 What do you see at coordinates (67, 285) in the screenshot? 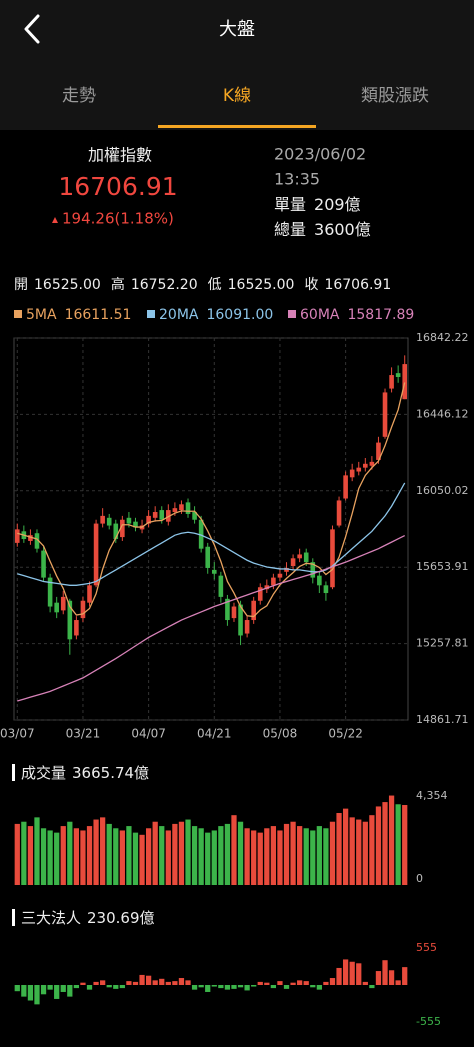
I see `ohlc-value: 16525.00` at bounding box center [67, 285].